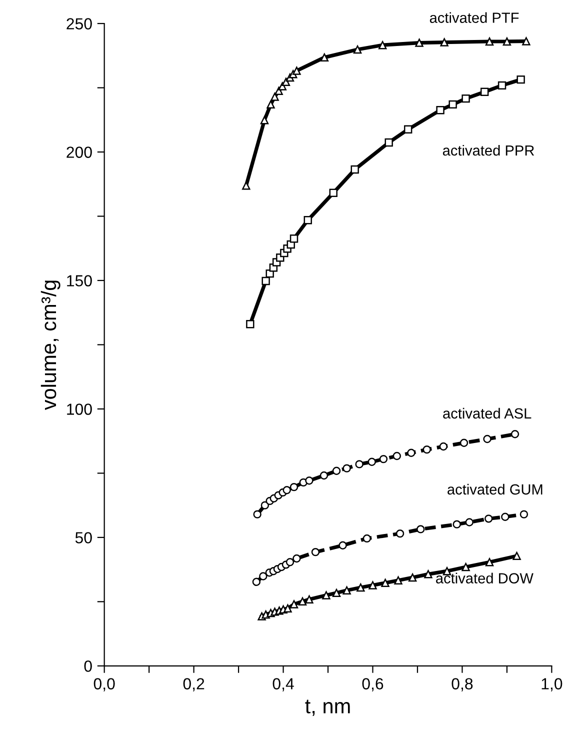 This screenshot has height=735, width=567. What do you see at coordinates (327, 708) in the screenshot?
I see `x-axis-title: t, nm` at bounding box center [327, 708].